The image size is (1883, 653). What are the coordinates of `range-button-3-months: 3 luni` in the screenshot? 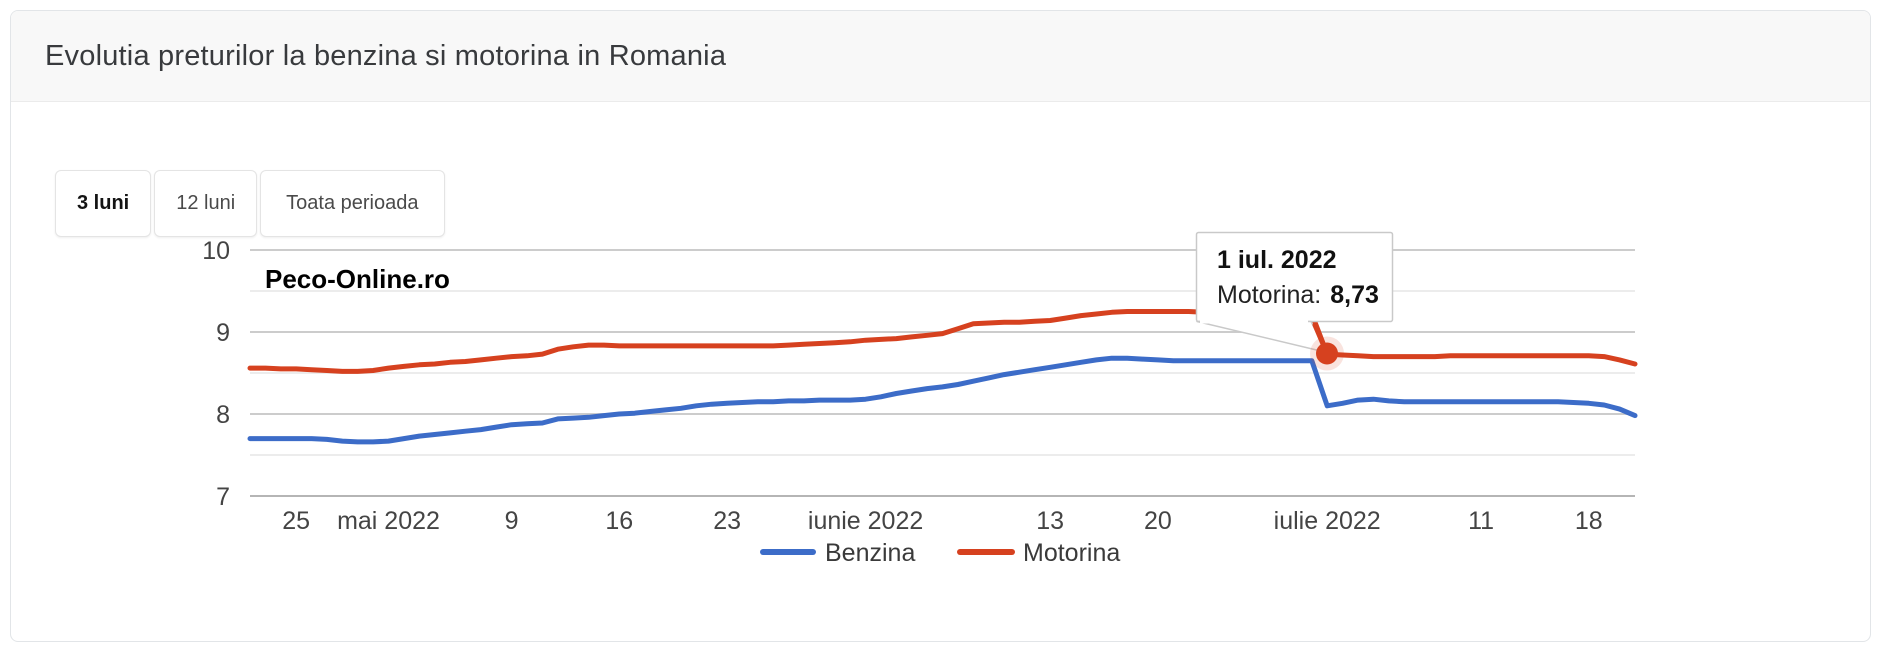 It's located at (103, 203).